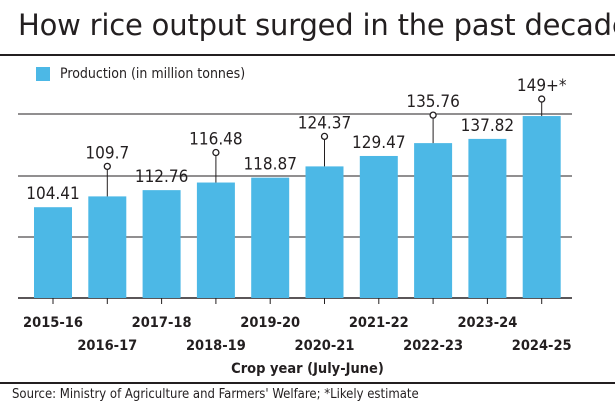  What do you see at coordinates (487, 323) in the screenshot?
I see `x-tick-label: 2023-24` at bounding box center [487, 323].